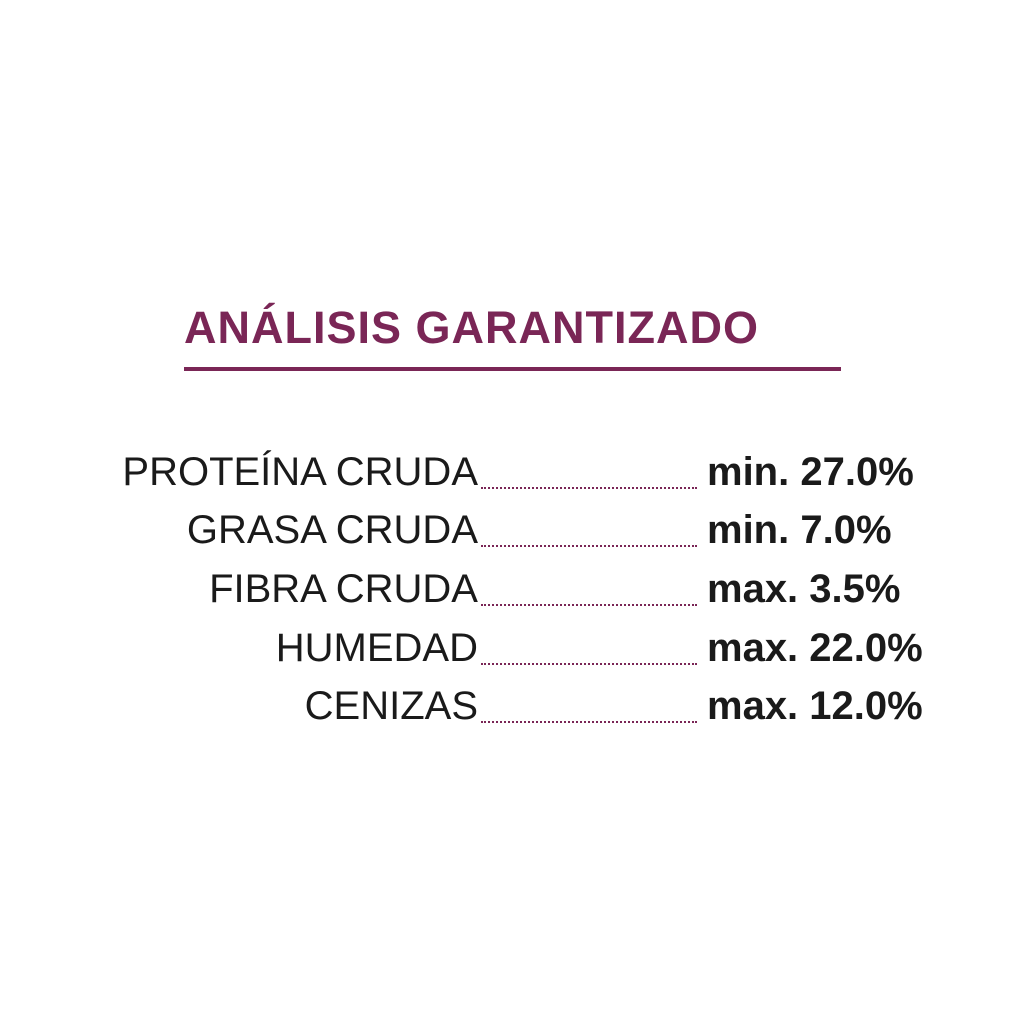 The image size is (1024, 1024). Describe the element at coordinates (810, 472) in the screenshot. I see `nutrient-value: min. 27.0%` at that location.